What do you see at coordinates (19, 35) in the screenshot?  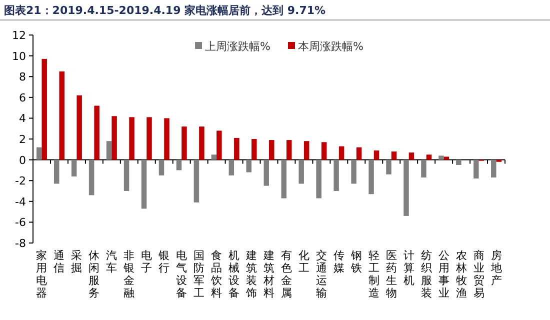 I see `y-tick-label: 12` at bounding box center [19, 35].